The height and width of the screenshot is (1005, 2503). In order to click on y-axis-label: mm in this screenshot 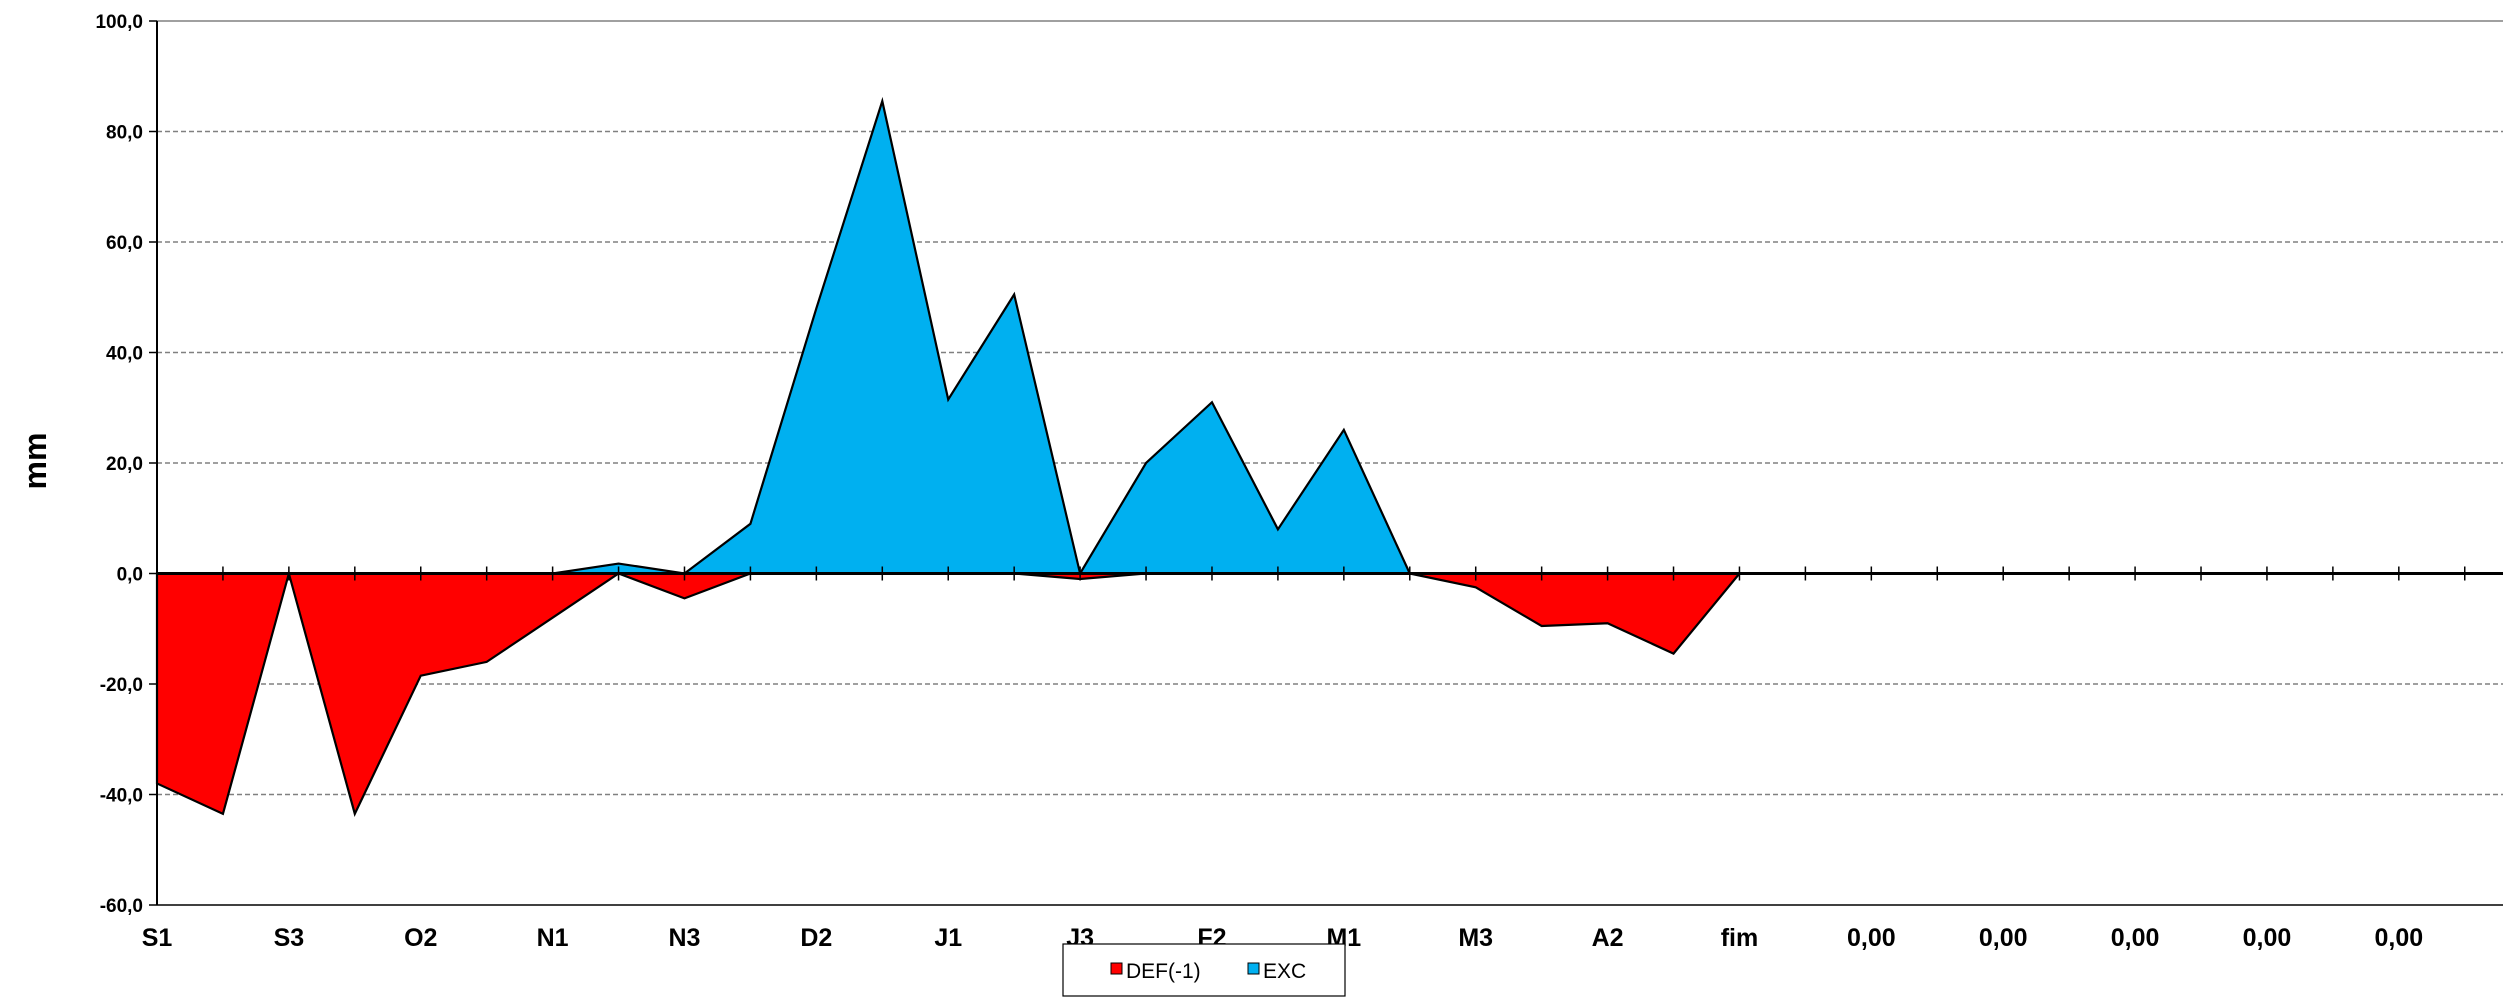, I will do `click(35, 461)`.